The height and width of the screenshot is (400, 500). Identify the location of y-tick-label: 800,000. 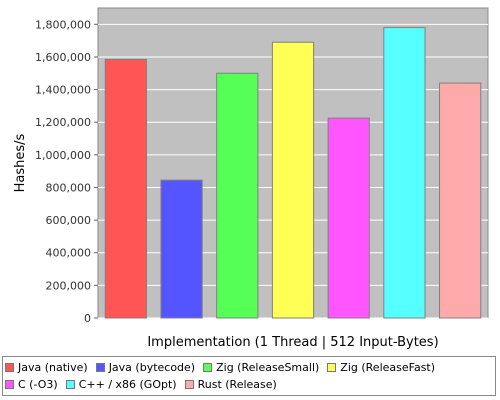
(69, 187).